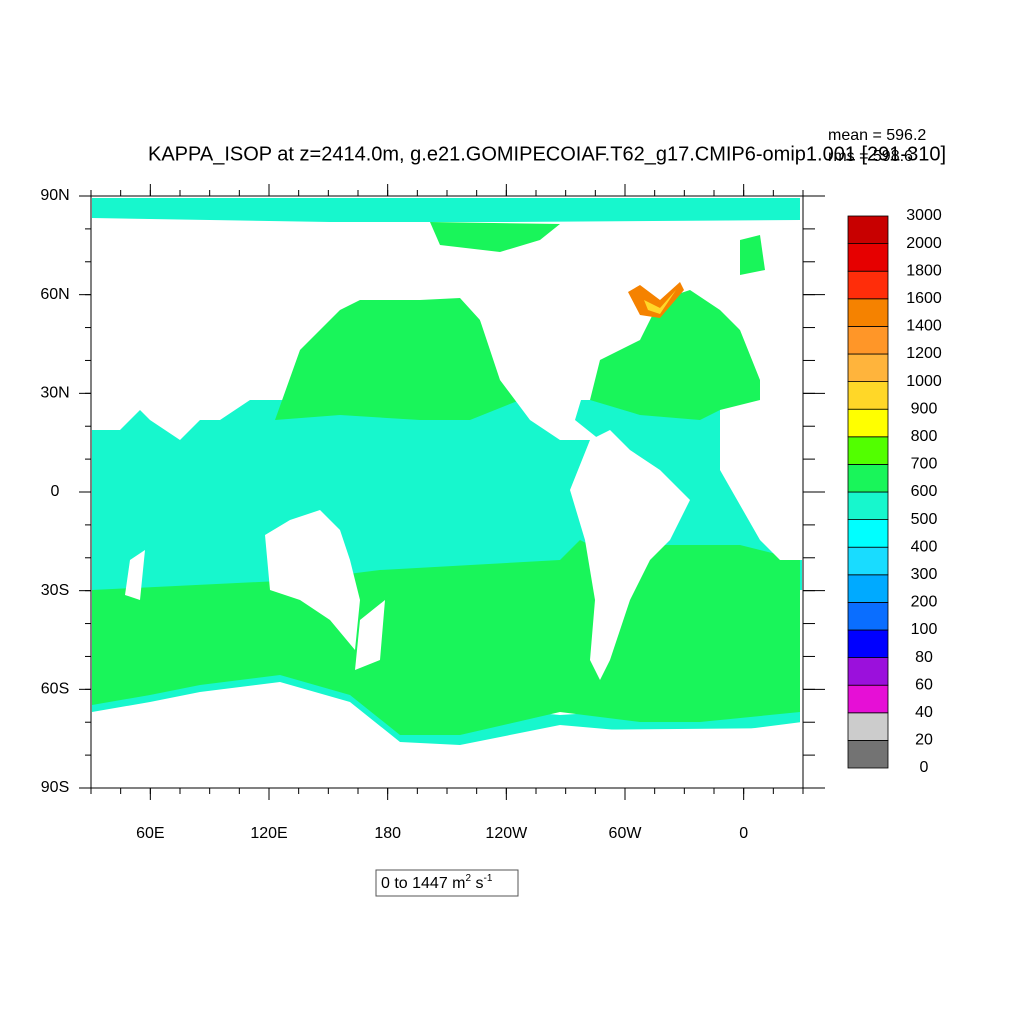  I want to click on y-tick-label: 90N, so click(54, 195).